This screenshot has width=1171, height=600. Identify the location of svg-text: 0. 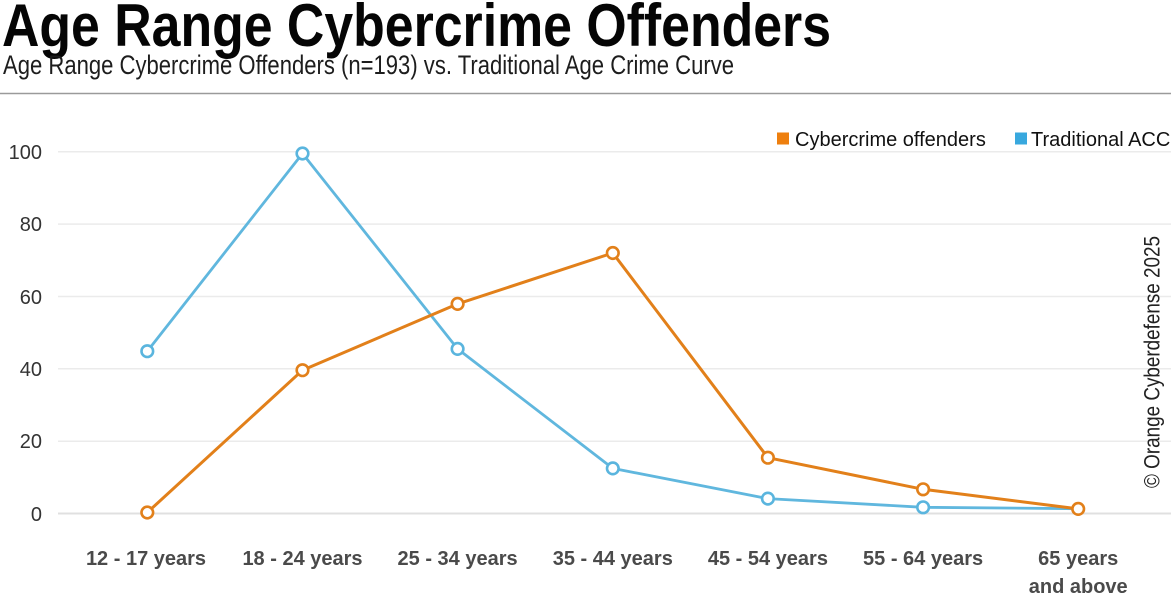
(36, 515).